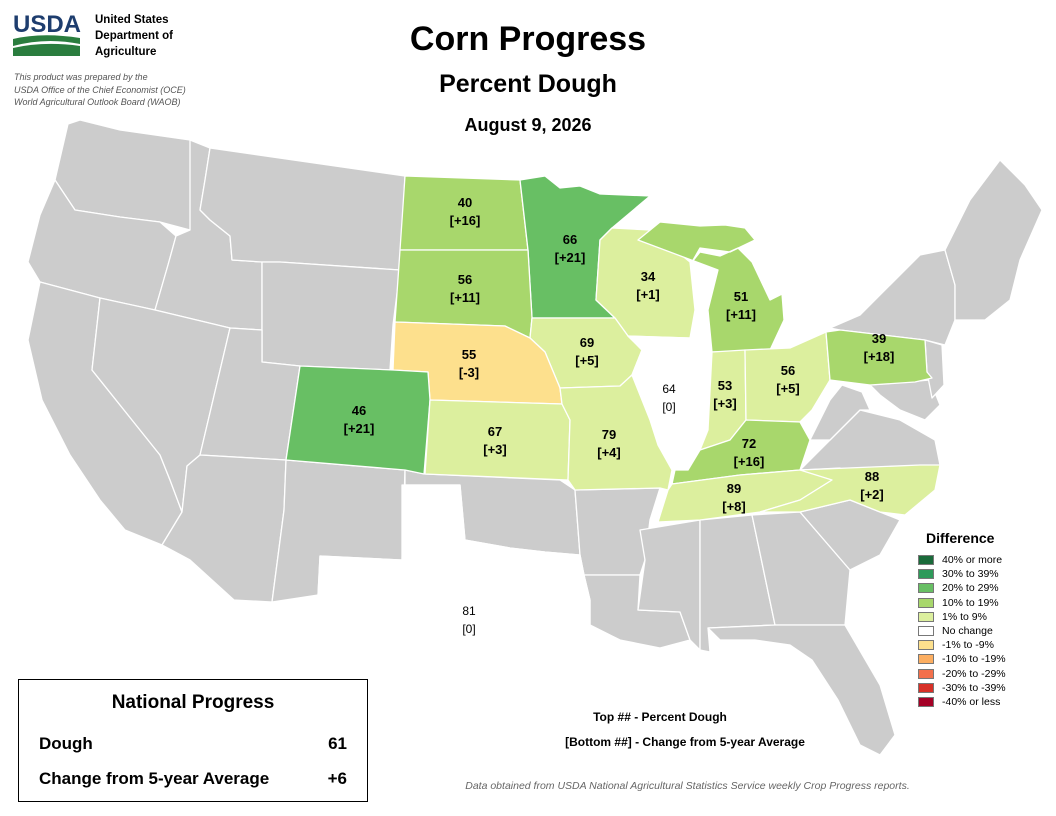 This screenshot has height=816, width=1056. Describe the element at coordinates (358, 420) in the screenshot. I see `state-colorado` at that location.